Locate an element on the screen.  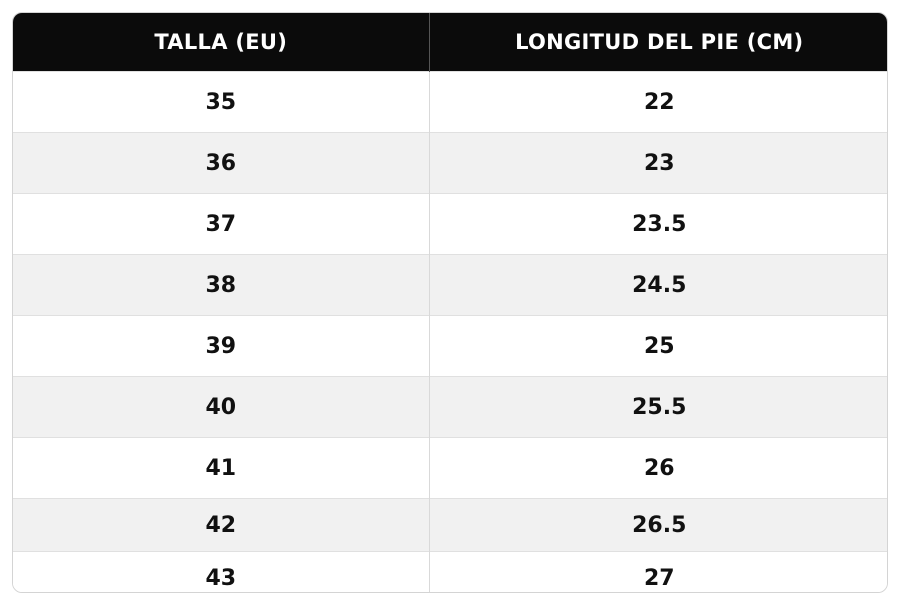
length-cell: 26.5 is located at coordinates (658, 525).